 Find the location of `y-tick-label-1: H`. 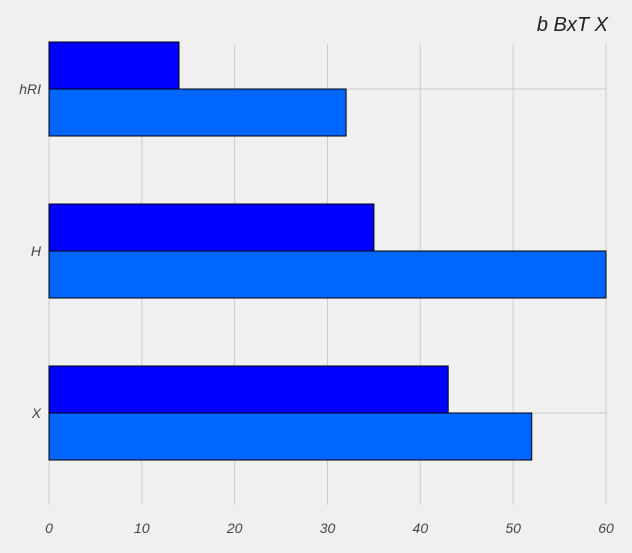

y-tick-label-1: H is located at coordinates (36, 251).